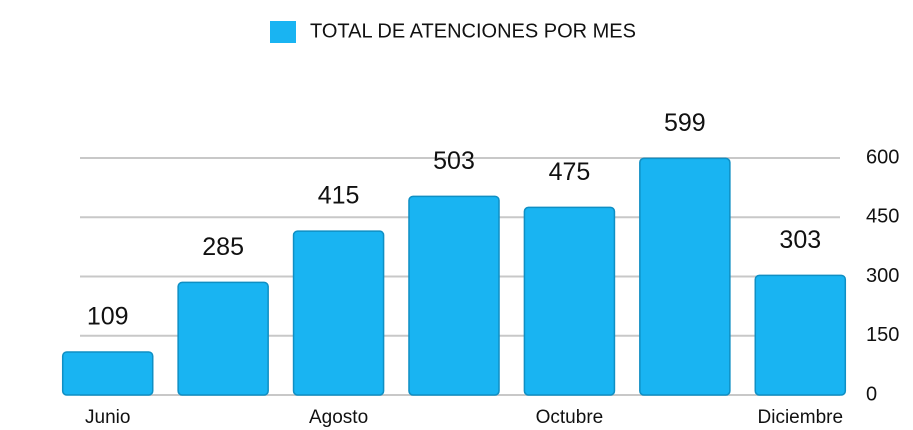 This screenshot has height=430, width=913. I want to click on y-tick-label: 450, so click(882, 217).